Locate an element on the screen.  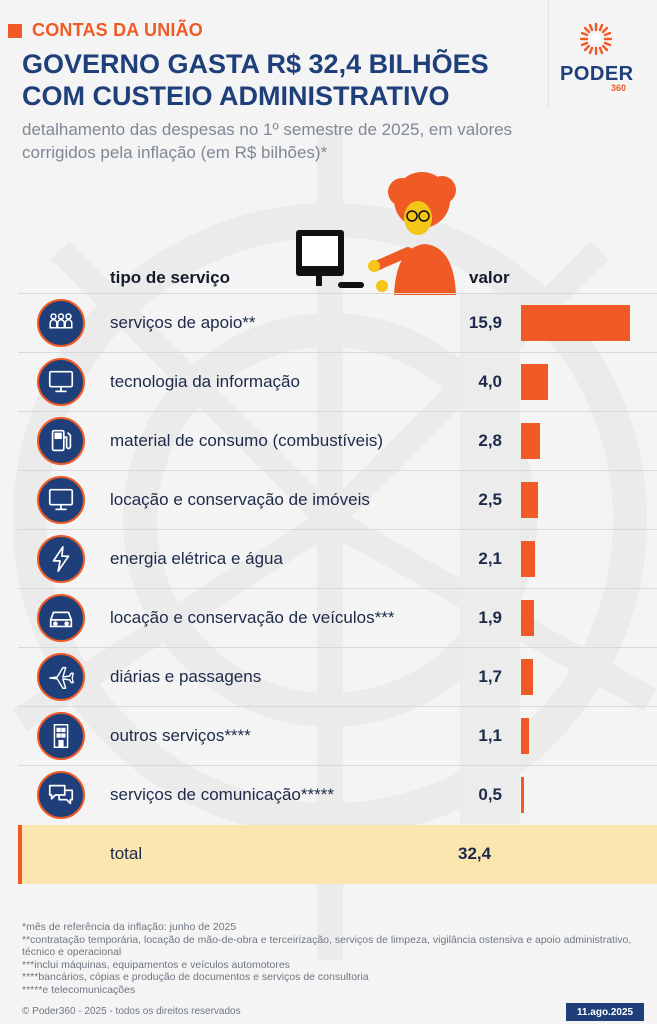
kicker-accent is located at coordinates (15, 30).